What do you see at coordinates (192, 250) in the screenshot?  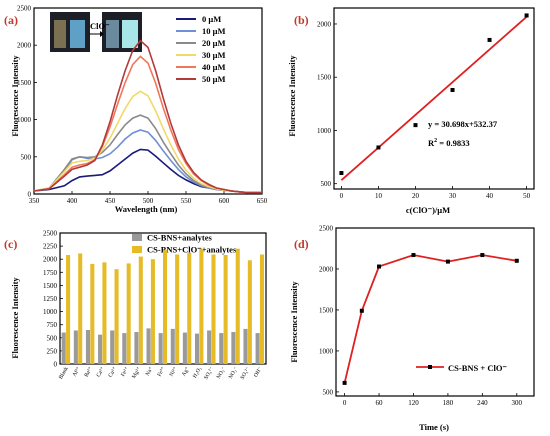 I see `panel-c-legend-label: CS-BNS+ClO⁻+analytes` at bounding box center [192, 250].